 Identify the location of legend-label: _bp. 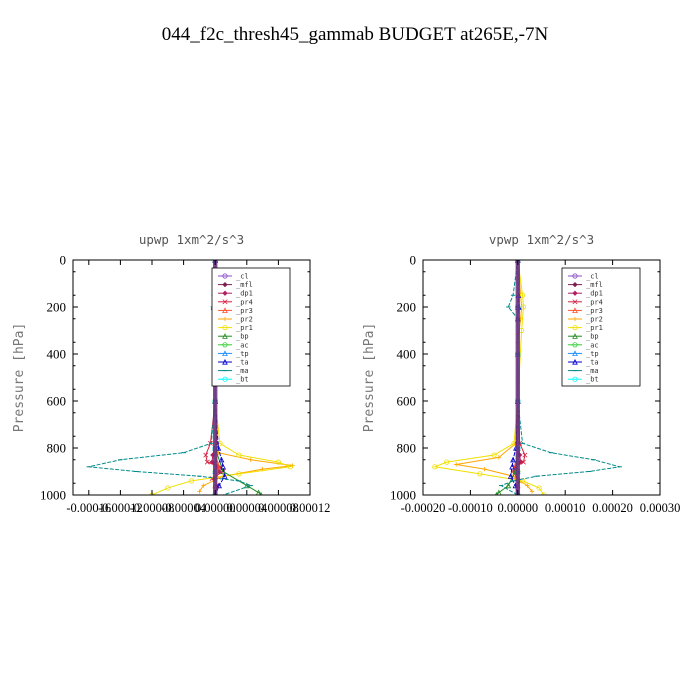
(592, 337).